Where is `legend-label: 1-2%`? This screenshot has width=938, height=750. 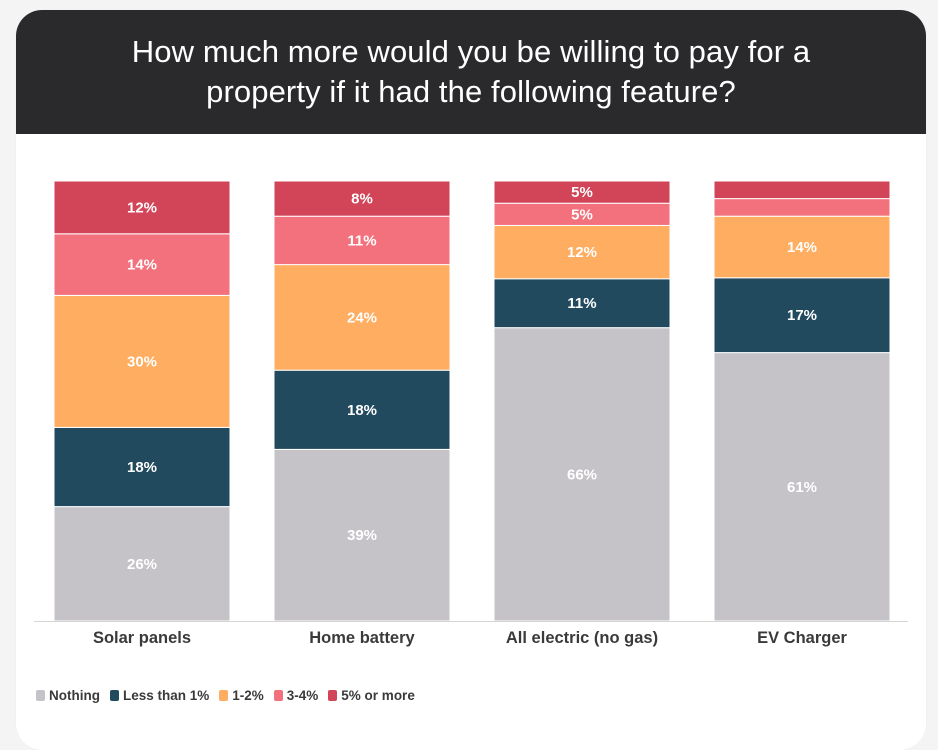
legend-label: 1-2% is located at coordinates (248, 695).